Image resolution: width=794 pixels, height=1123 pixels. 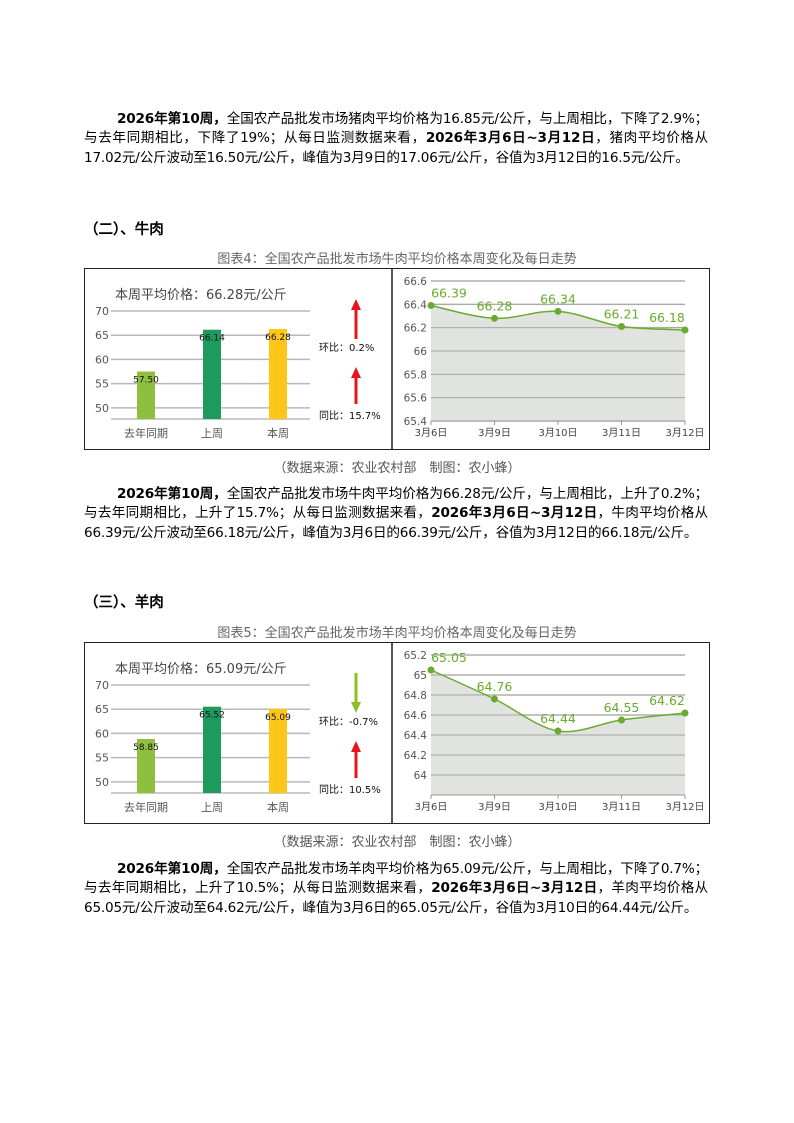 I want to click on mom-change-label: 环比：-0.7%, so click(x=348, y=722).